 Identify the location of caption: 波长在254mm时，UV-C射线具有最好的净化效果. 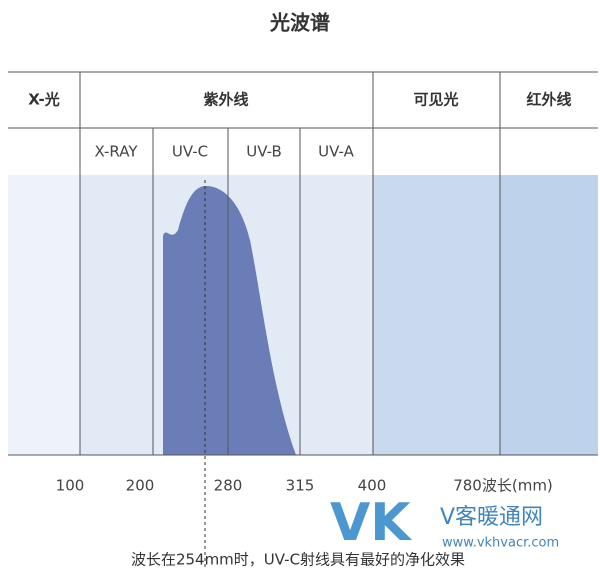
(298, 560).